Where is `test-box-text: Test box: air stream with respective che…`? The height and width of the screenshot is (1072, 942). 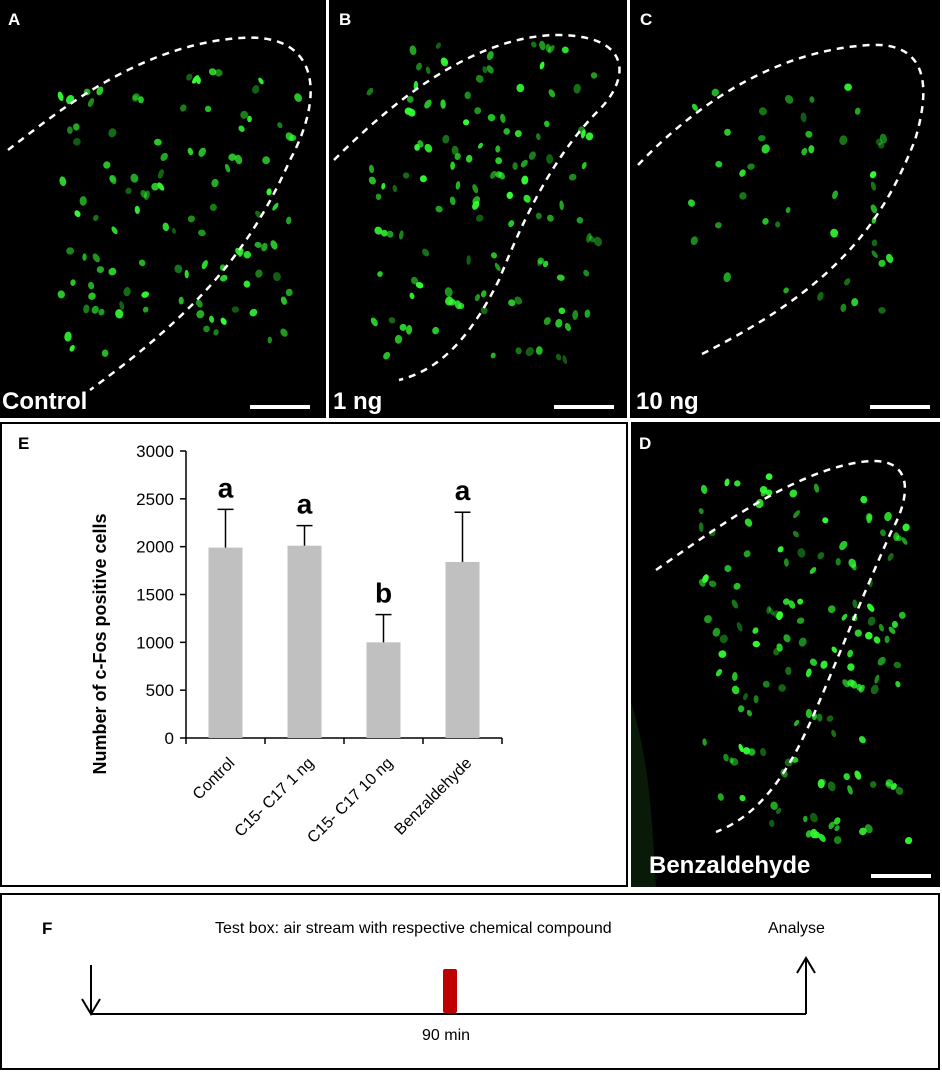
test-box-text: Test box: air stream with respective che… is located at coordinates (413, 928).